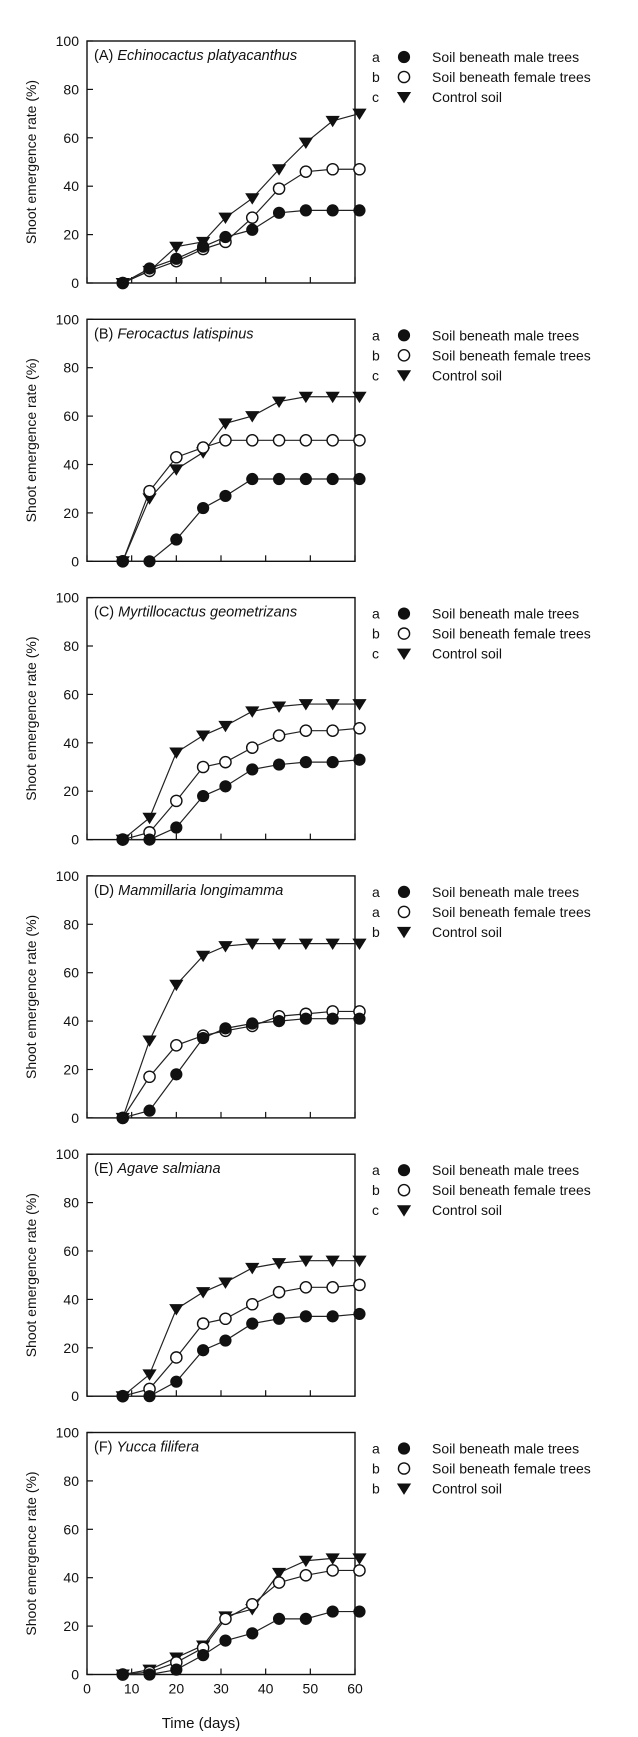 This screenshot has width=638, height=1737. What do you see at coordinates (376, 1170) in the screenshot?
I see `legend-letter: a` at bounding box center [376, 1170].